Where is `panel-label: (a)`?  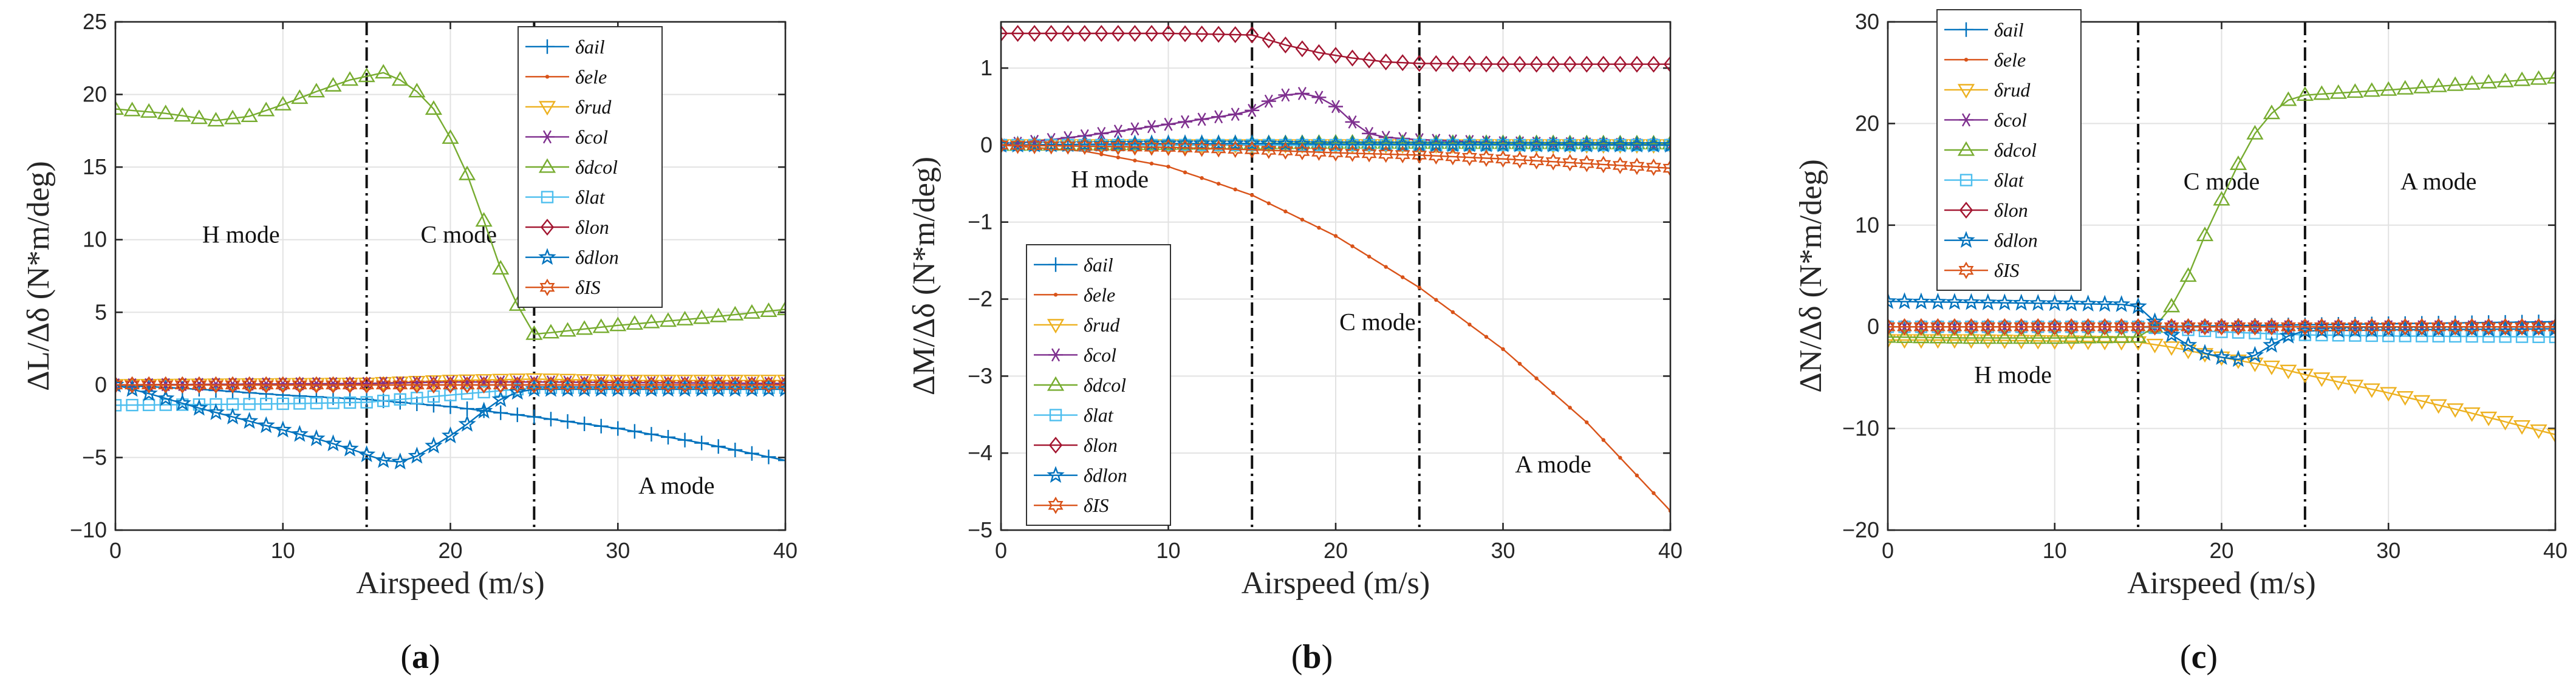
panel-label: (a) is located at coordinates (420, 657).